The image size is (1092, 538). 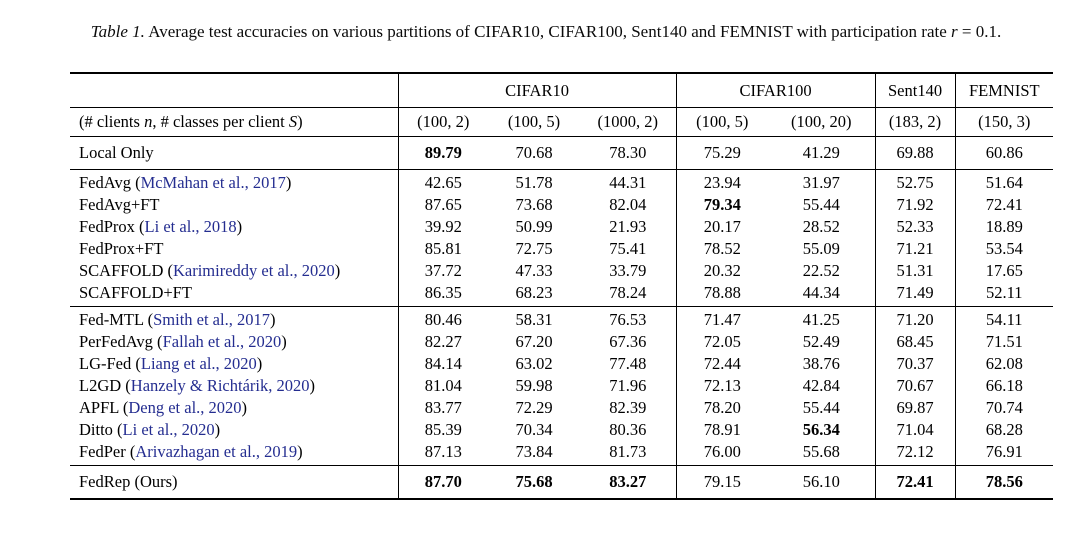 What do you see at coordinates (442, 318) in the screenshot?
I see `accuracy-cell: 80.46` at bounding box center [442, 318].